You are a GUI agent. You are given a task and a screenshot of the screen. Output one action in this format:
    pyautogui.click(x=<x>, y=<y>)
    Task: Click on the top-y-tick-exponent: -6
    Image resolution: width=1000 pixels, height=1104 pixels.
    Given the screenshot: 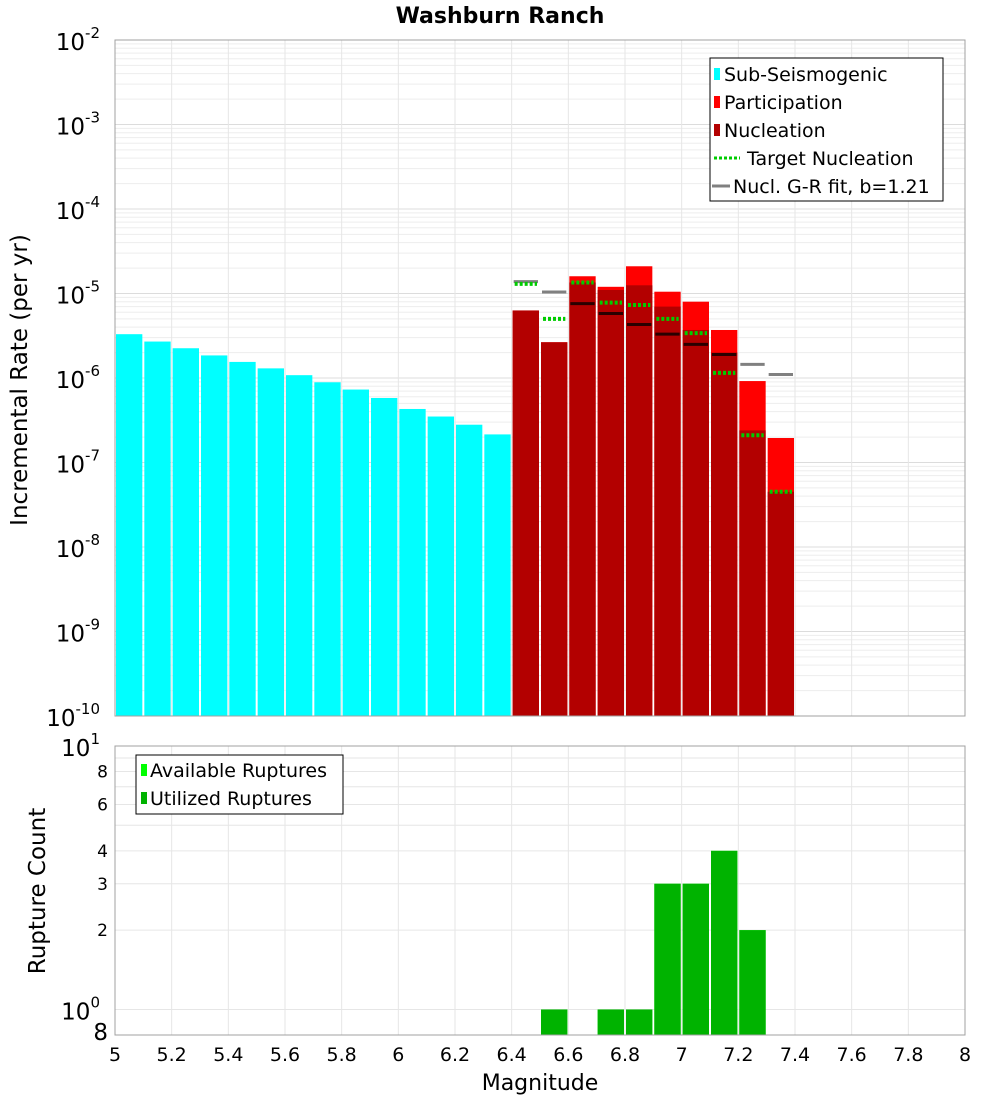 What is the action you would take?
    pyautogui.click(x=92, y=371)
    